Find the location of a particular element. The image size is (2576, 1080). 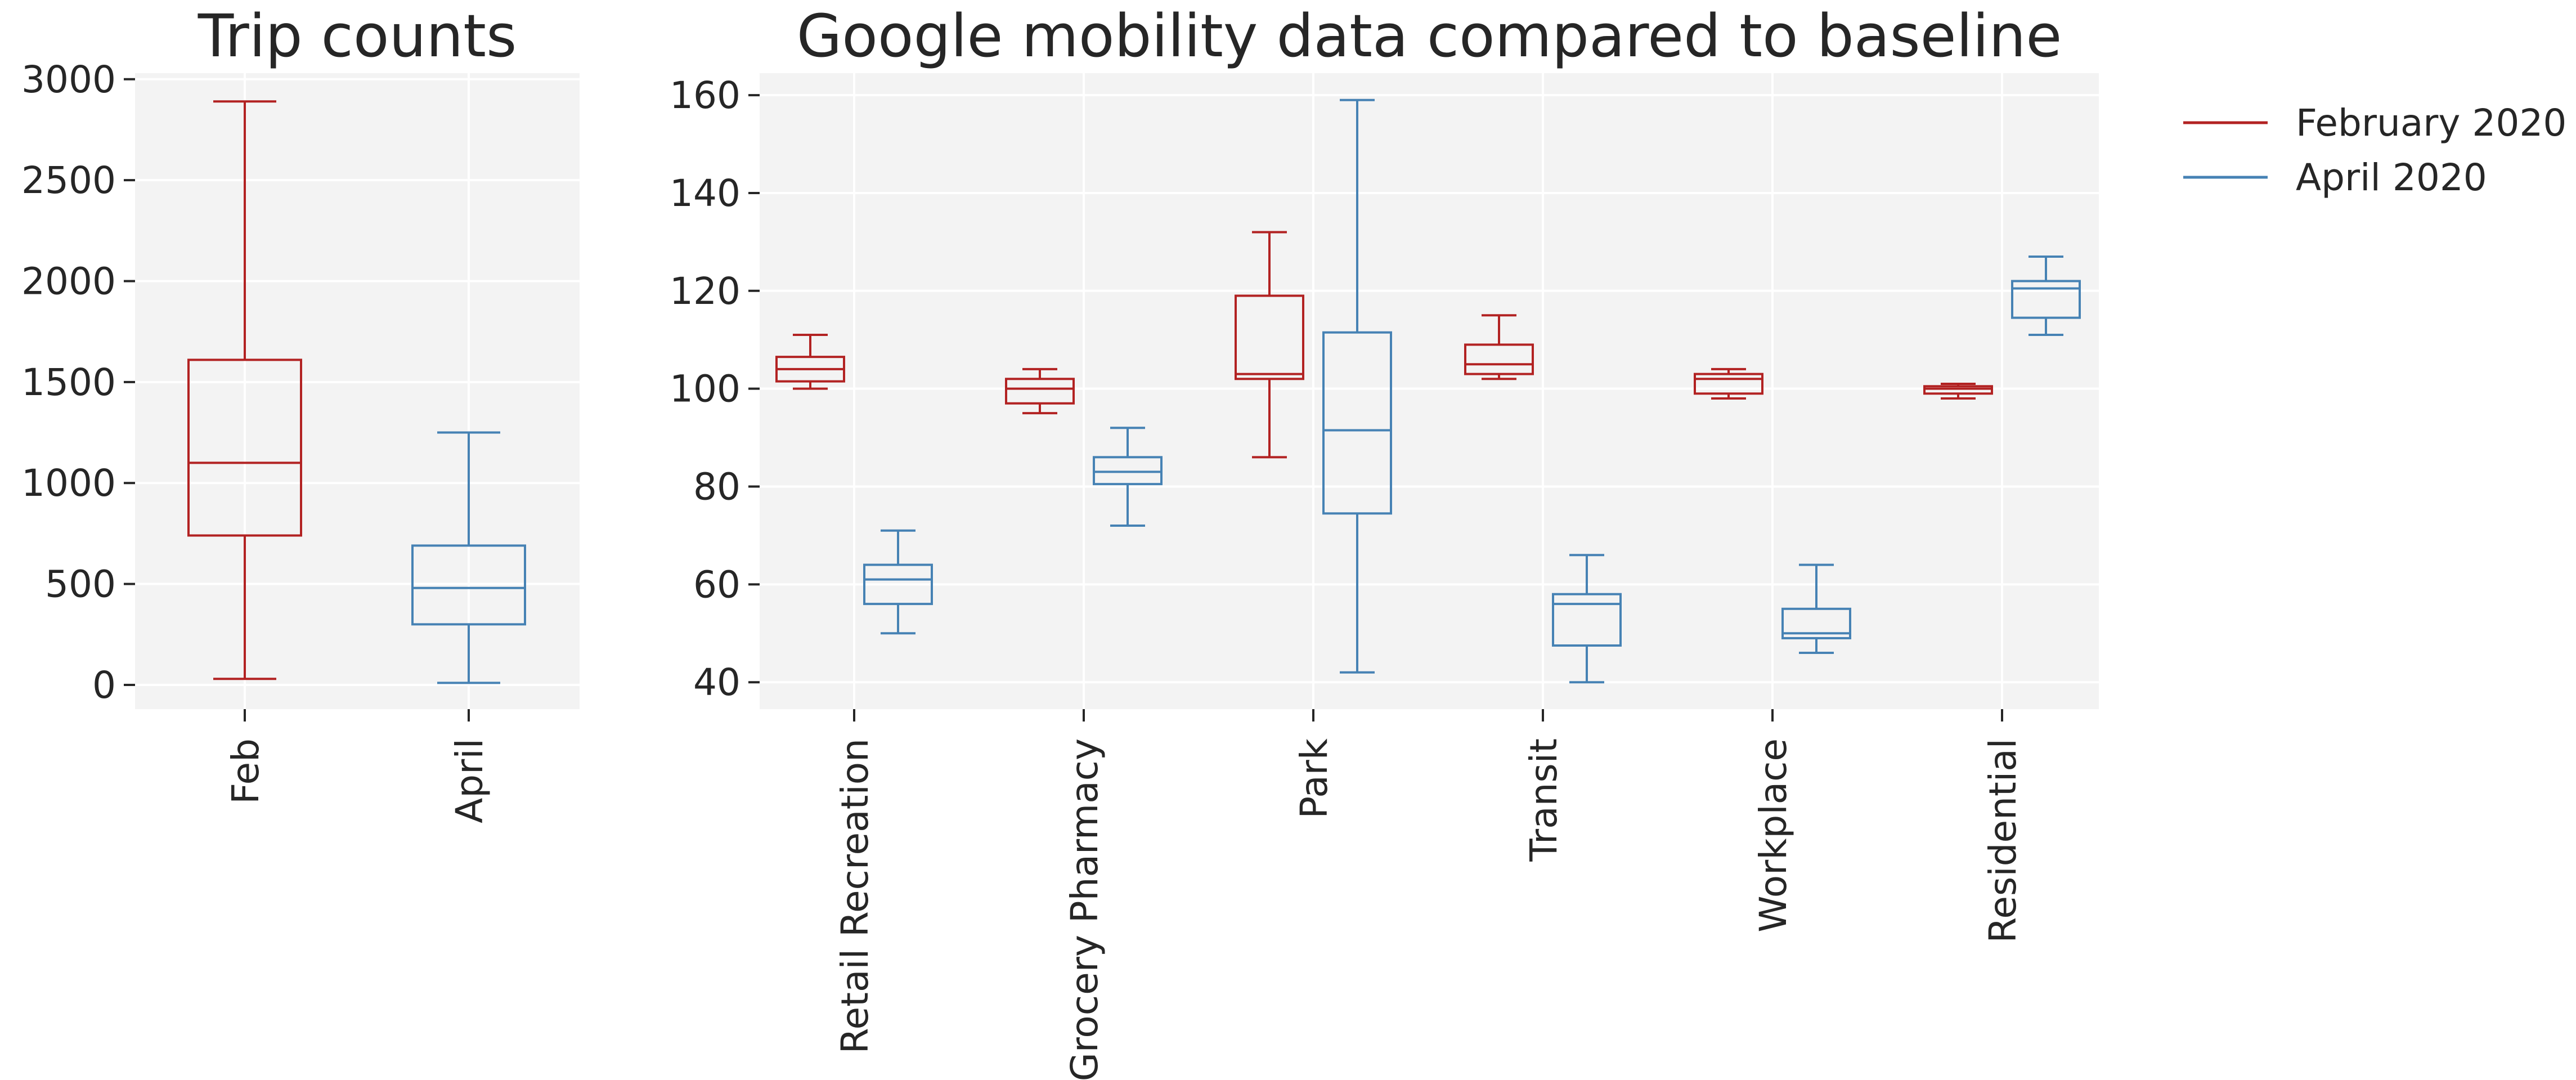

mobility-box-april-2020-grocery-pharmacy is located at coordinates (1128, 477).